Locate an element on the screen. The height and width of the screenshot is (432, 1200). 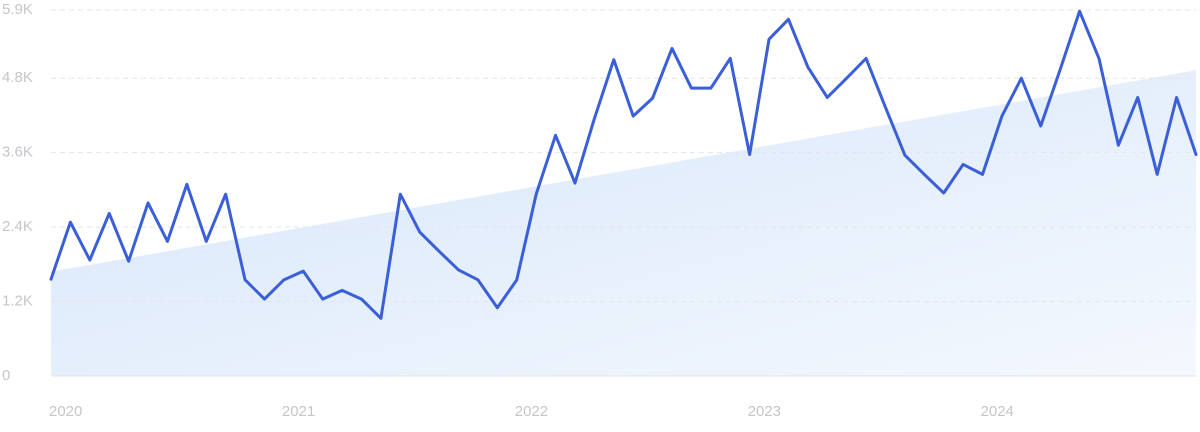
x-tick-label: 2020 is located at coordinates (65, 411).